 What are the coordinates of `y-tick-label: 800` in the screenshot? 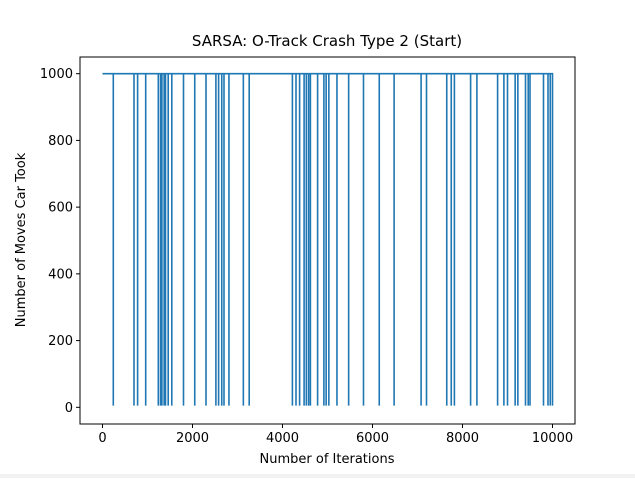 It's located at (60, 141).